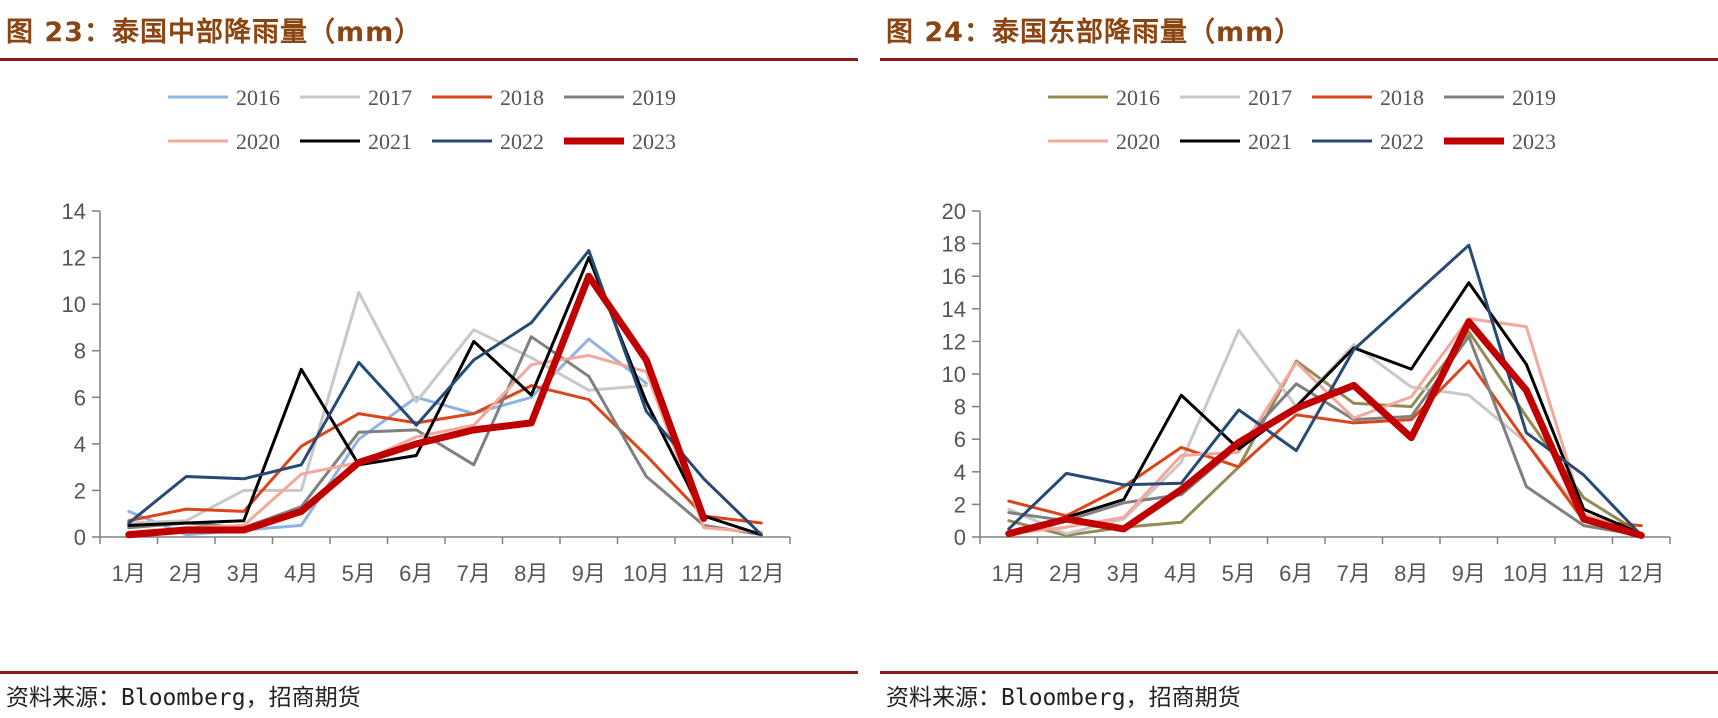  I want to click on series-line-2016, so click(387, 437).